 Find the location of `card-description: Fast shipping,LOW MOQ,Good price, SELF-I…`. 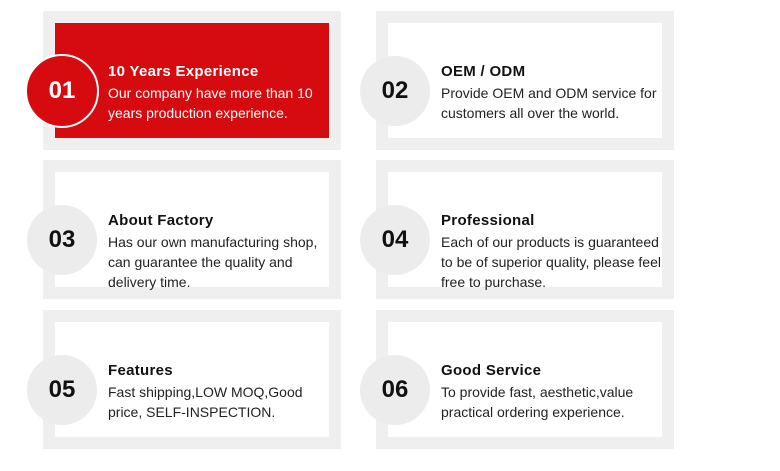

card-description: Fast shipping,LOW MOQ,Good price, SELF-I… is located at coordinates (205, 402).